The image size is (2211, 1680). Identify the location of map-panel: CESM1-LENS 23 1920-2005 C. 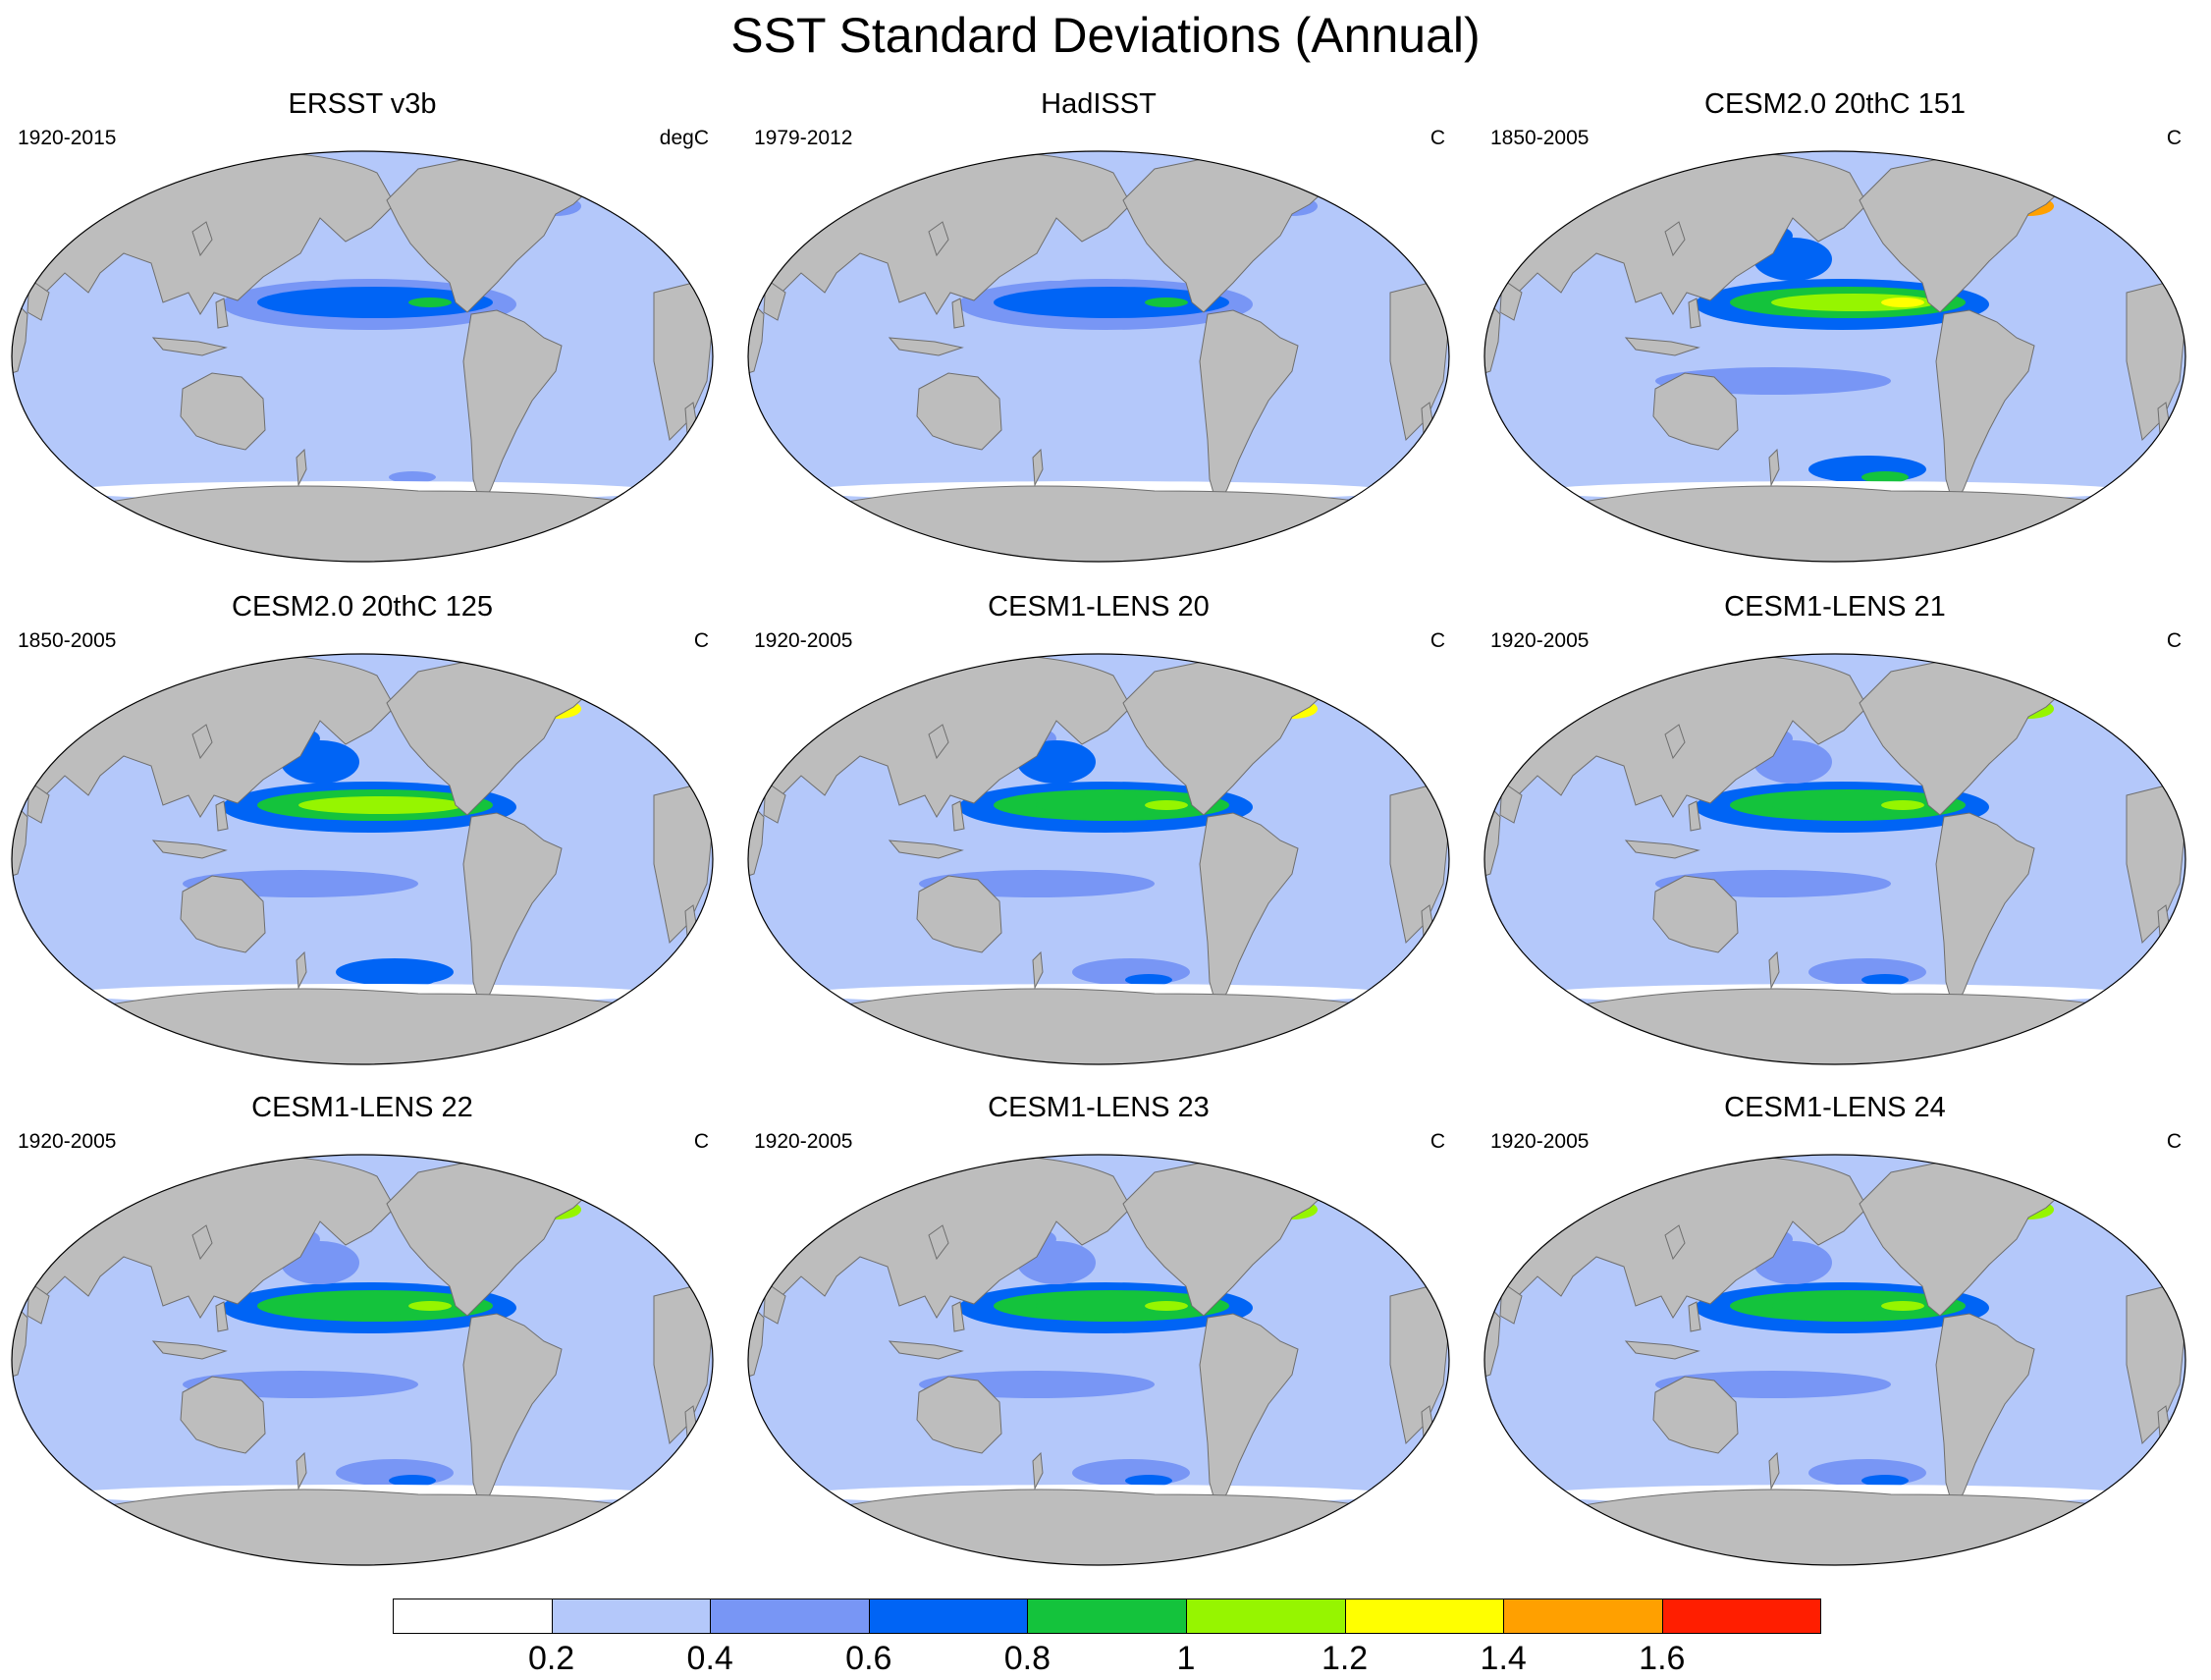
(1098, 1335).